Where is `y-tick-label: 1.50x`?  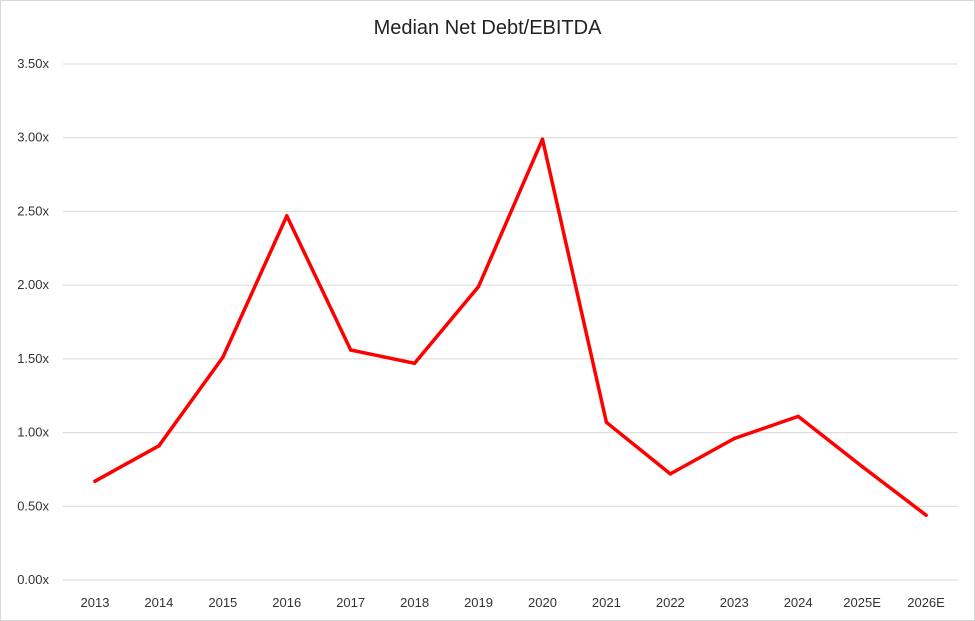
y-tick-label: 1.50x is located at coordinates (33, 358).